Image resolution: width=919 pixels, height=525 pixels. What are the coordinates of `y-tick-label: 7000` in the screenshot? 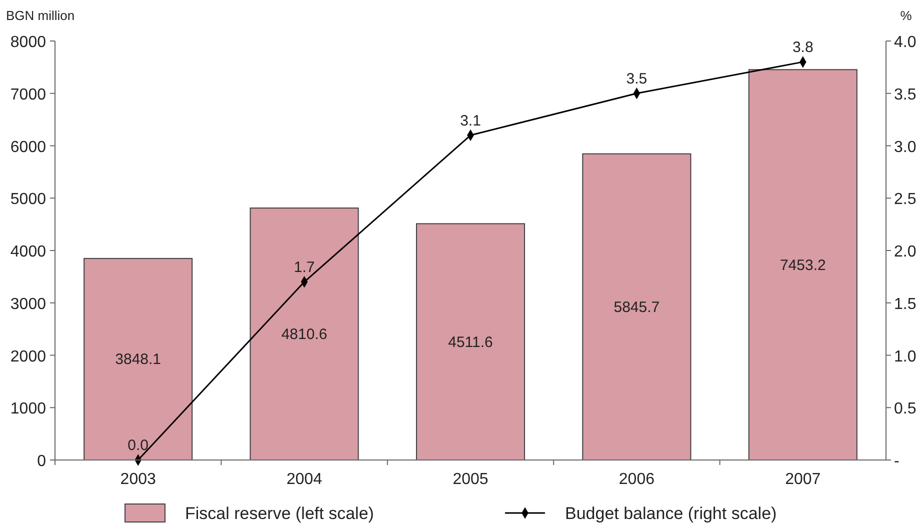 It's located at (28, 95).